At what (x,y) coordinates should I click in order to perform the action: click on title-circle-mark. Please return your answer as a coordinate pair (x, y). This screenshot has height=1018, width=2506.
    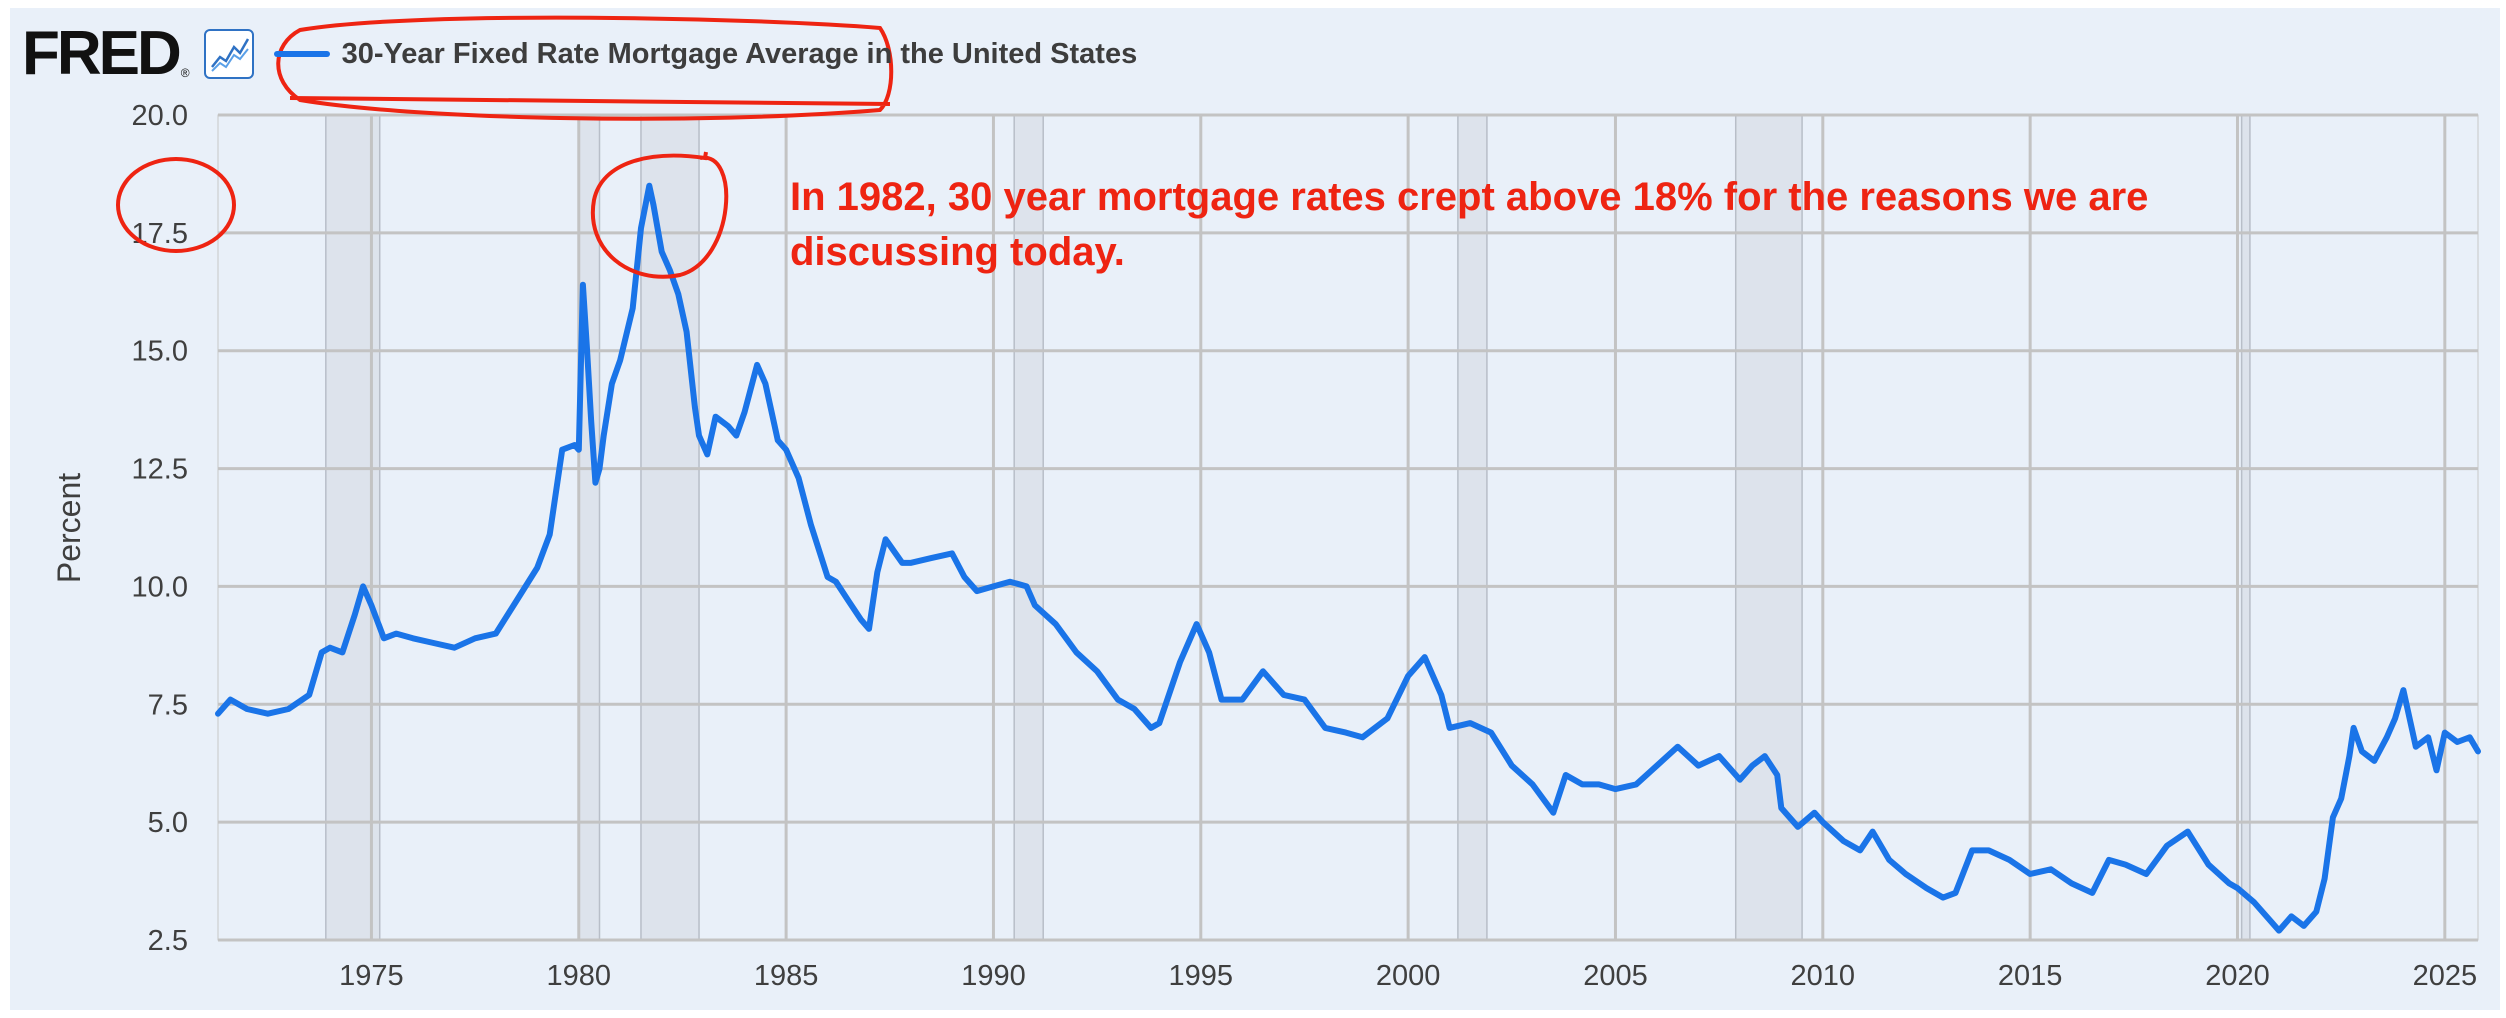
    Looking at the image, I should click on (585, 68).